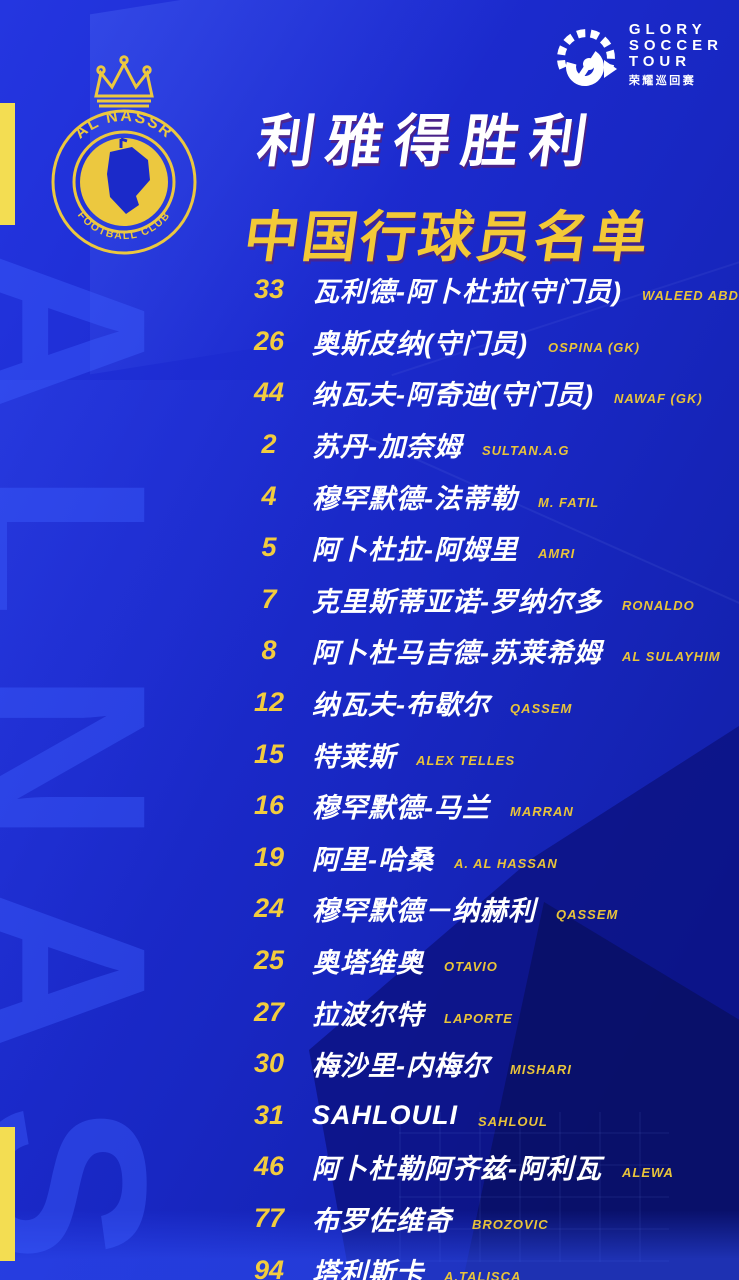 Image resolution: width=739 pixels, height=1280 pixels. Describe the element at coordinates (269, 1063) in the screenshot. I see `player-number: 30` at that location.